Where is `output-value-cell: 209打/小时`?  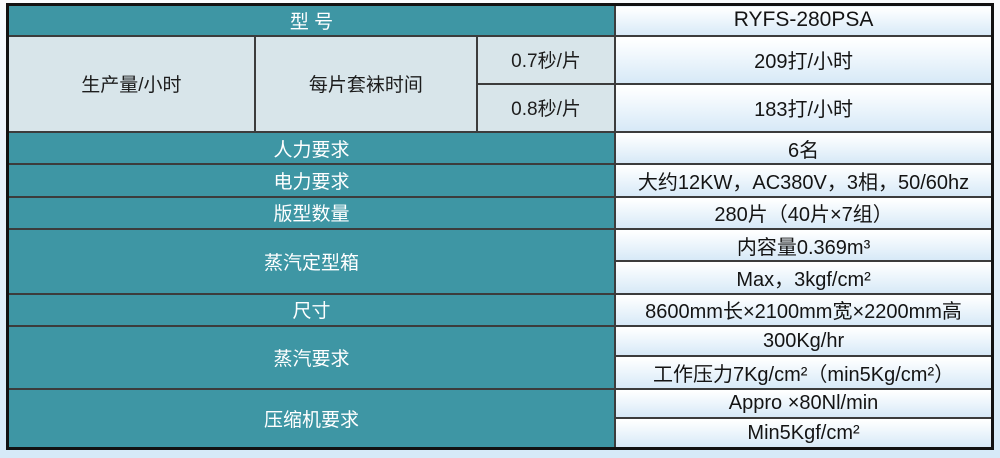 output-value-cell: 209打/小时 is located at coordinates (804, 59).